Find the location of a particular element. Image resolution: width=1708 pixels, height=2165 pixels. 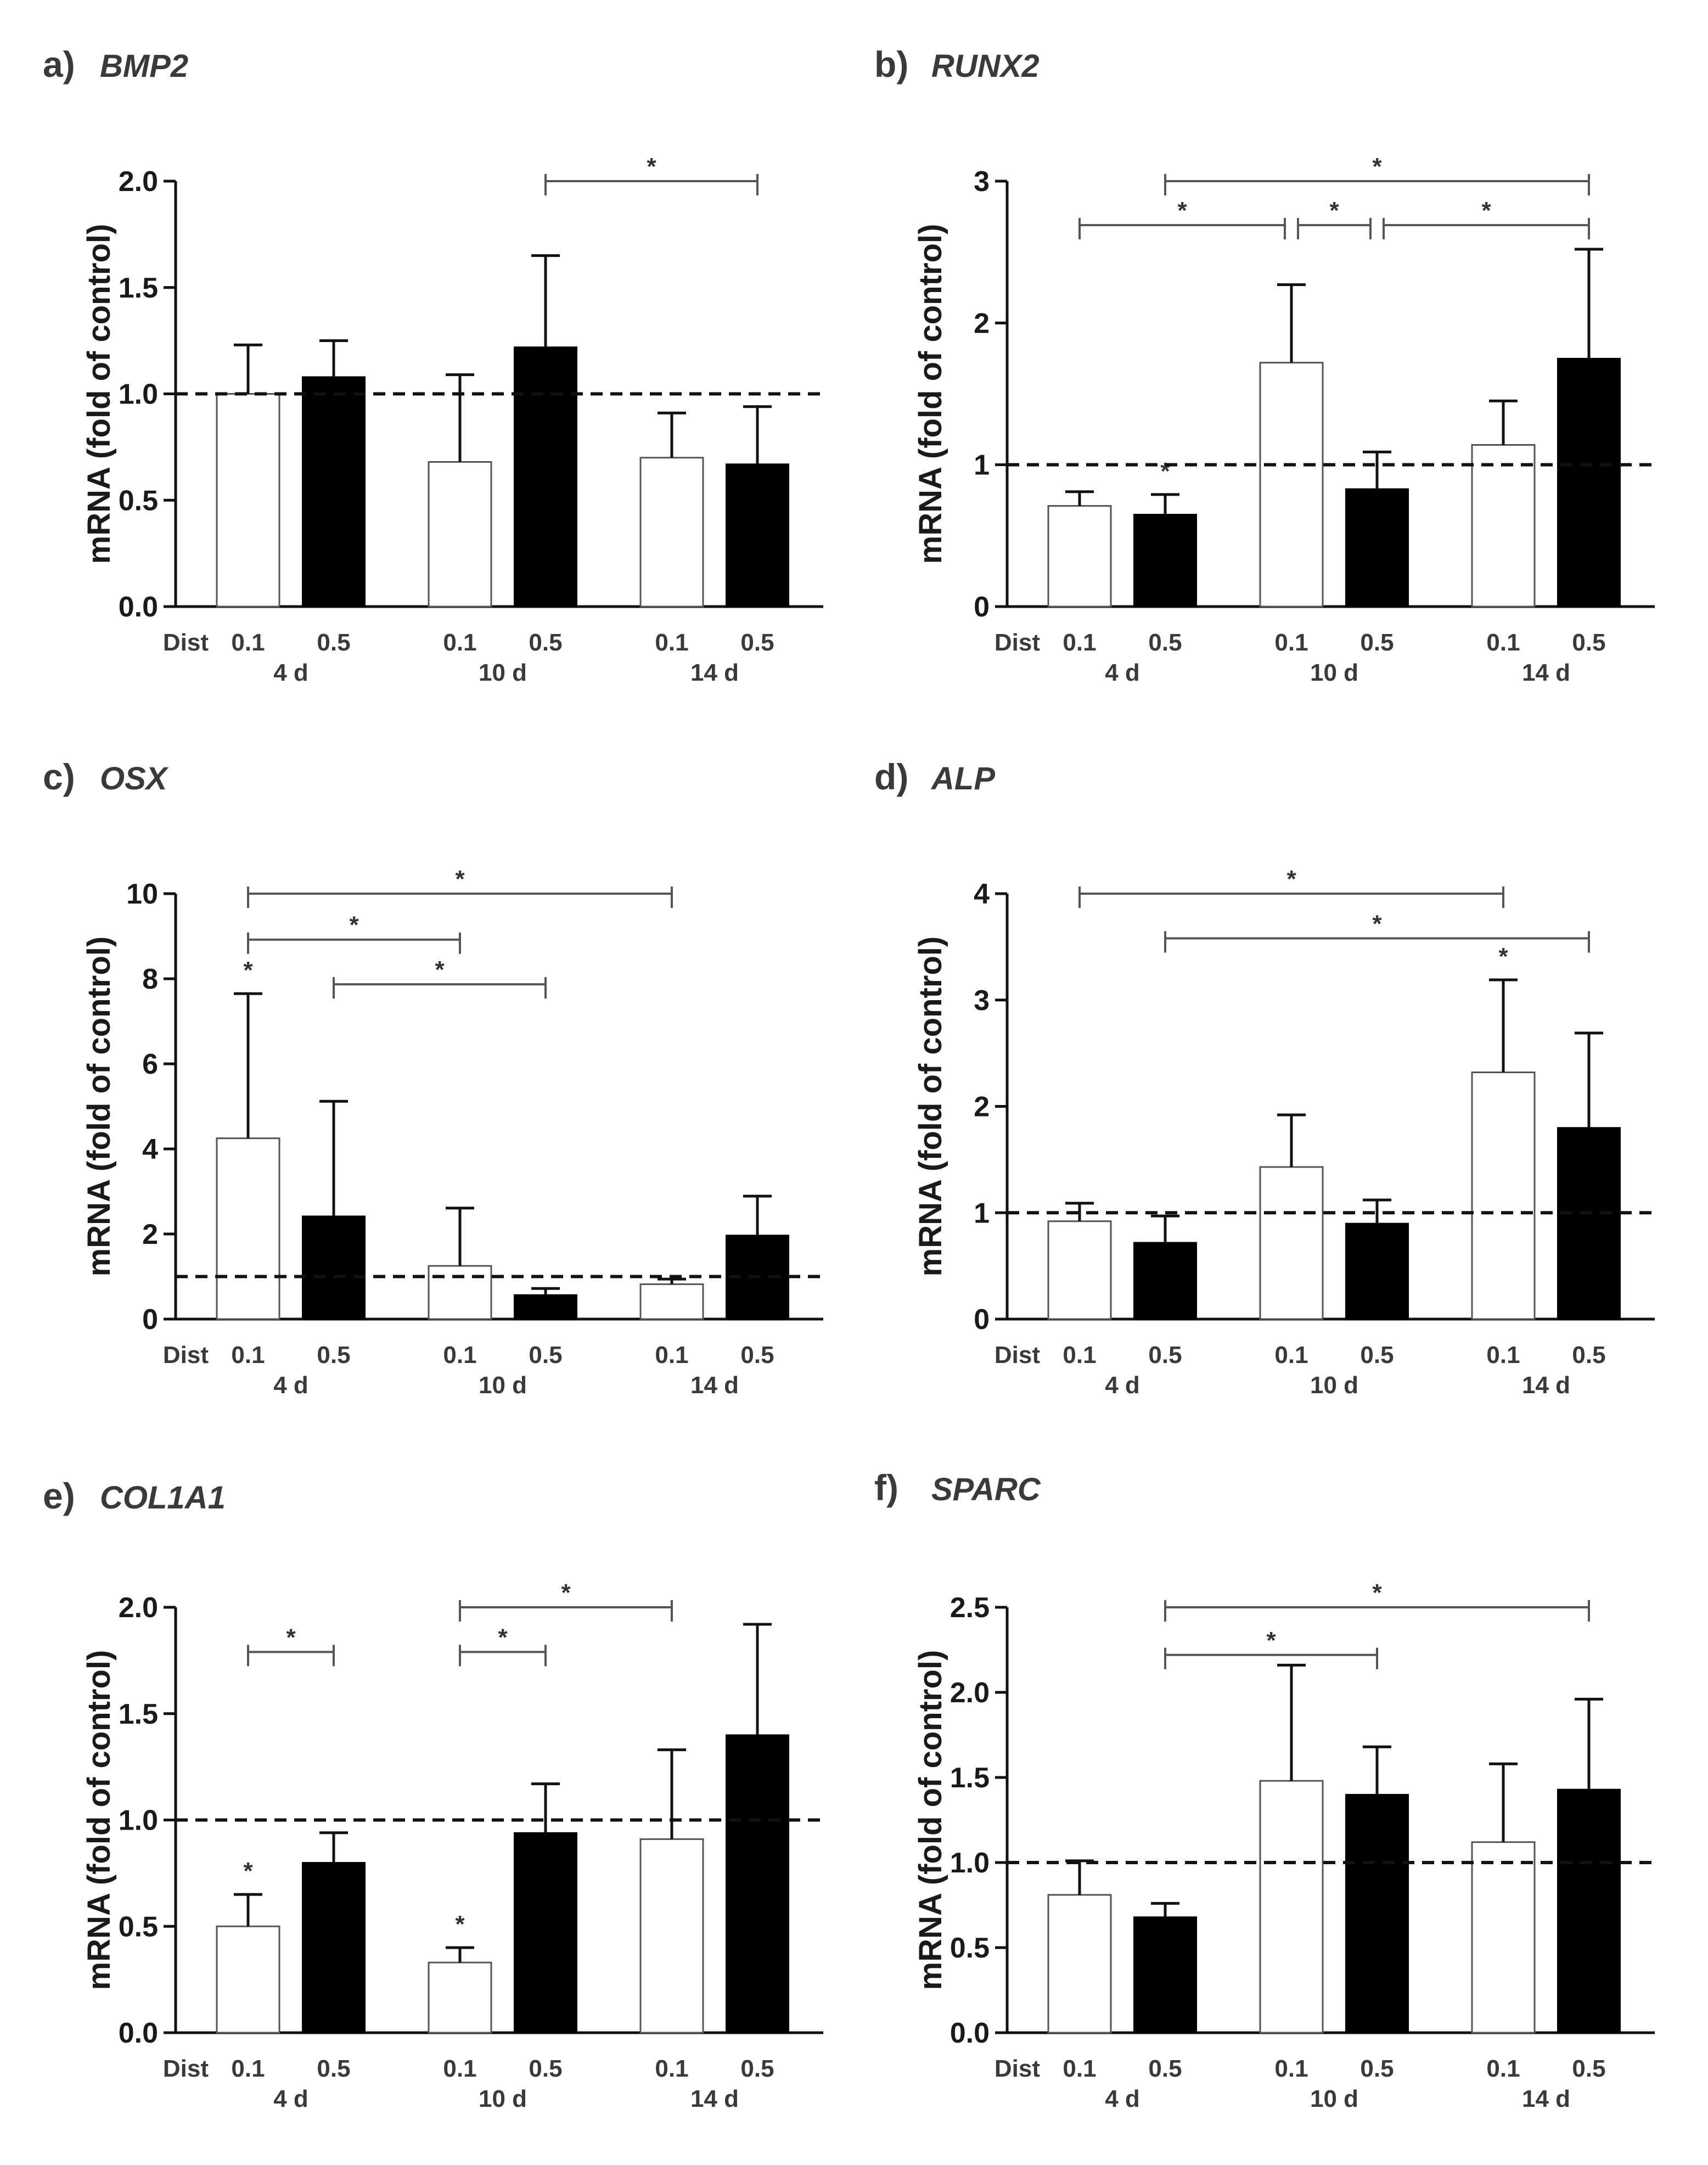

y-tick-label: 1 is located at coordinates (982, 465).